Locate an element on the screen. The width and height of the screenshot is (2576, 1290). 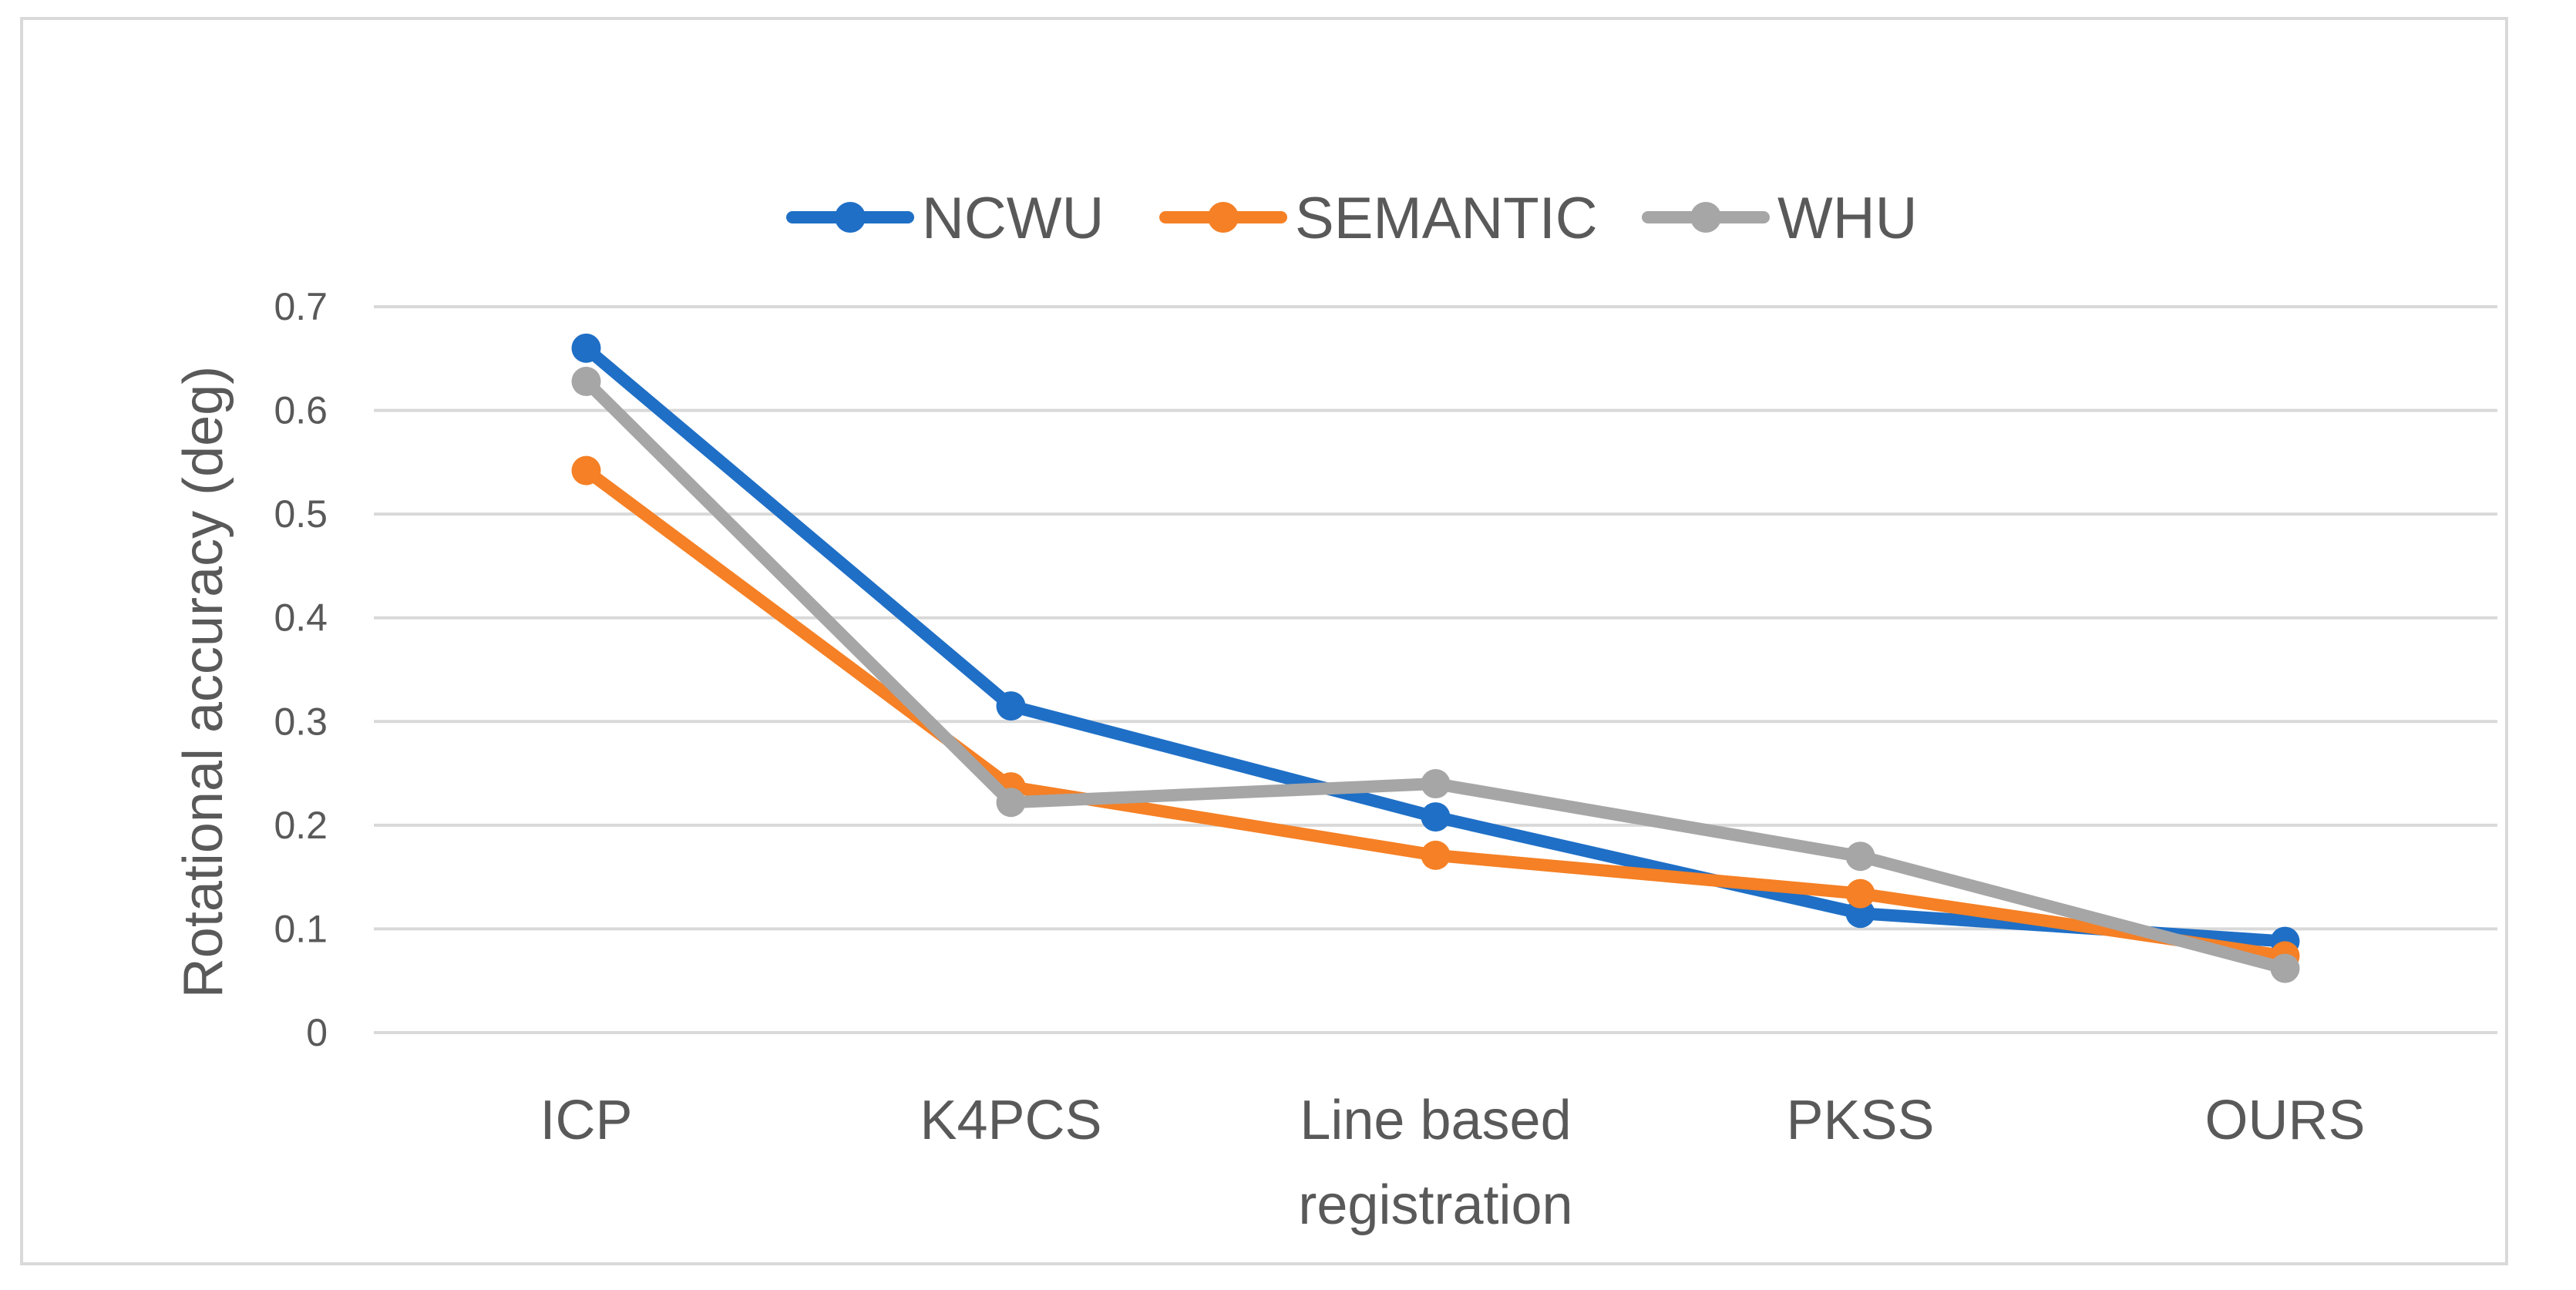
y-tick-label: 0.7 is located at coordinates (301, 306).